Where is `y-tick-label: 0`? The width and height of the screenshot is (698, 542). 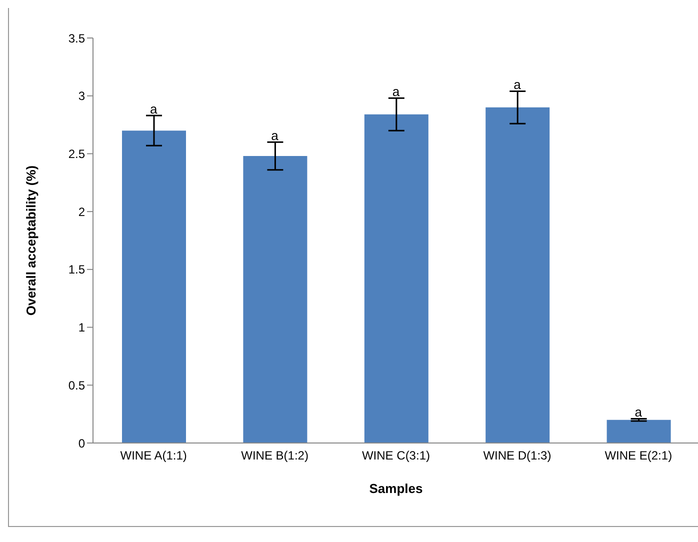
y-tick-label: 0 is located at coordinates (82, 443).